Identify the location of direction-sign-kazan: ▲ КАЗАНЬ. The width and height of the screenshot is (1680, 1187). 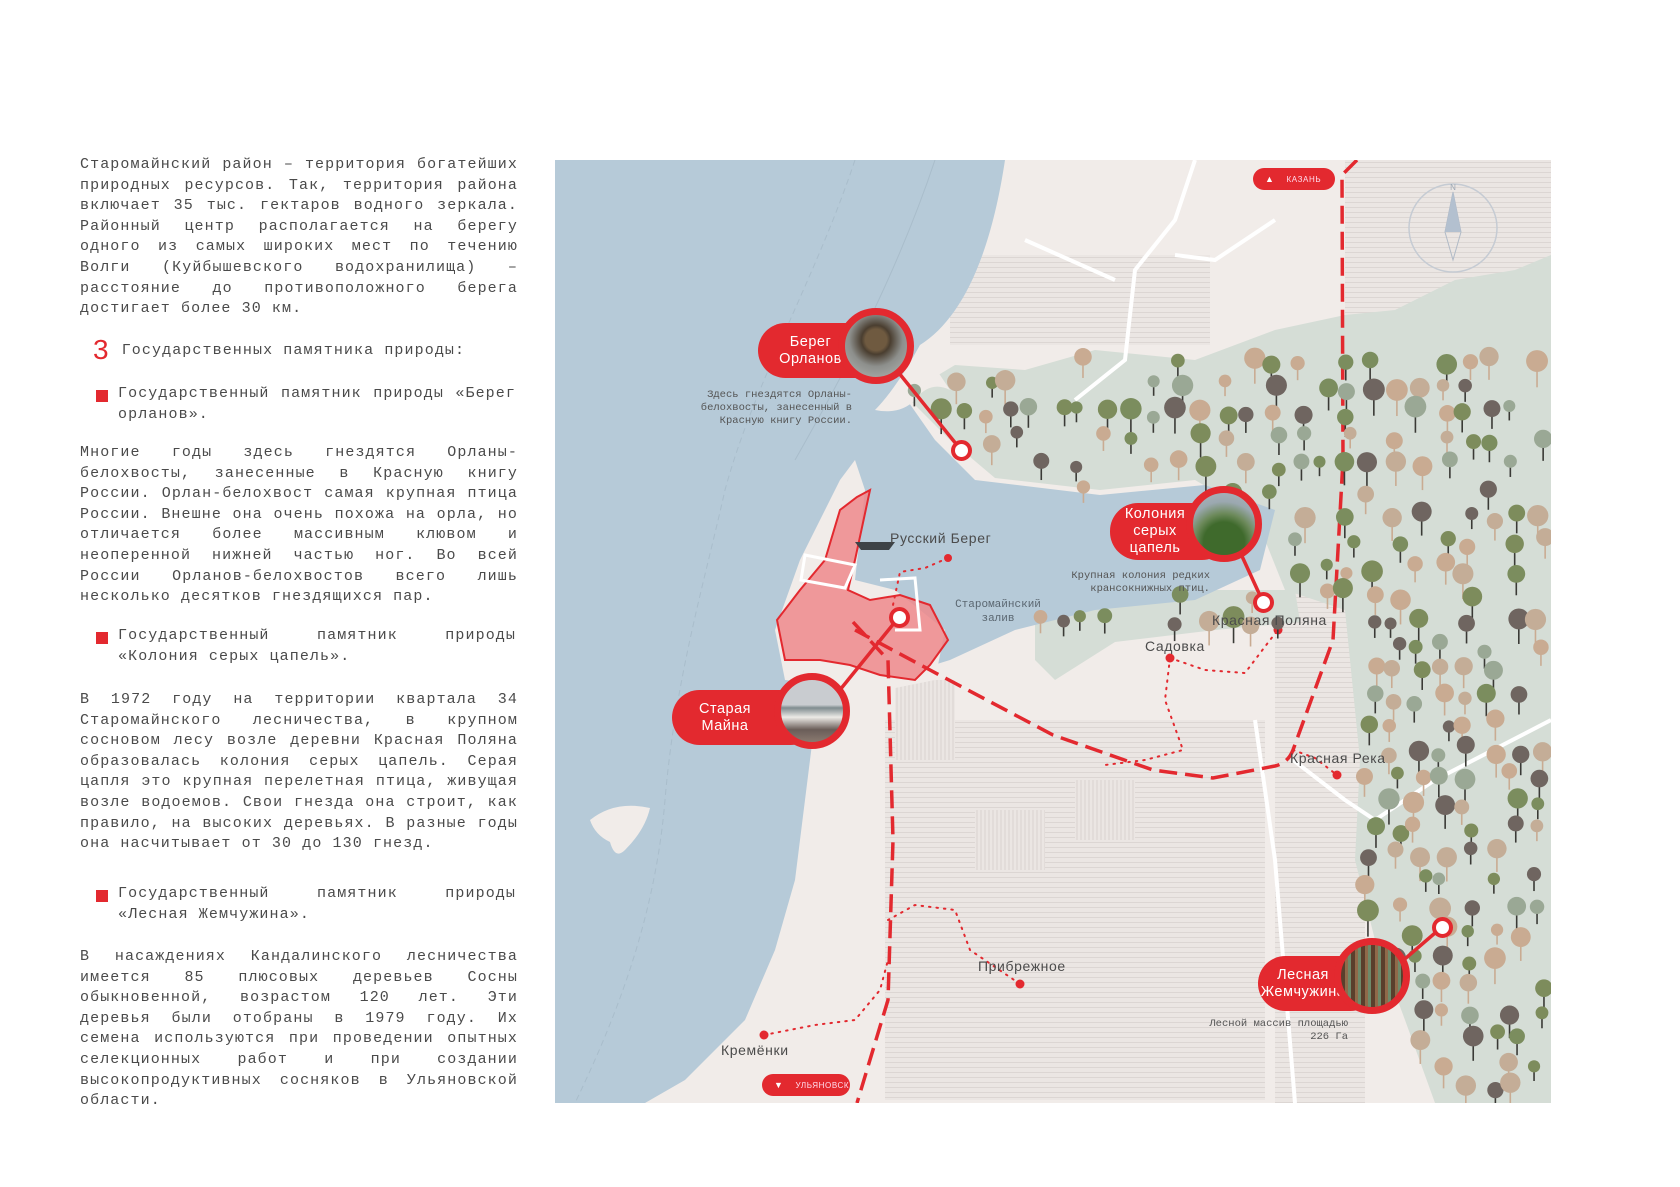
(1294, 179).